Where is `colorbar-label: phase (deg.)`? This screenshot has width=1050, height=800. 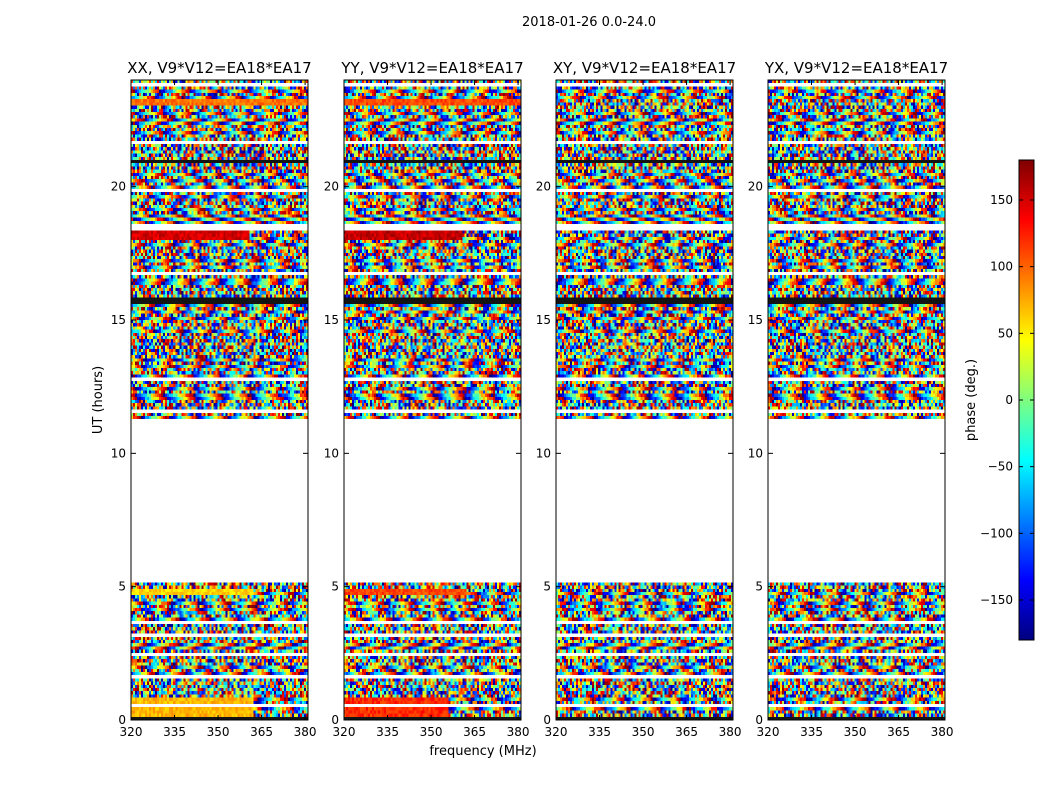 colorbar-label: phase (deg.) is located at coordinates (971, 400).